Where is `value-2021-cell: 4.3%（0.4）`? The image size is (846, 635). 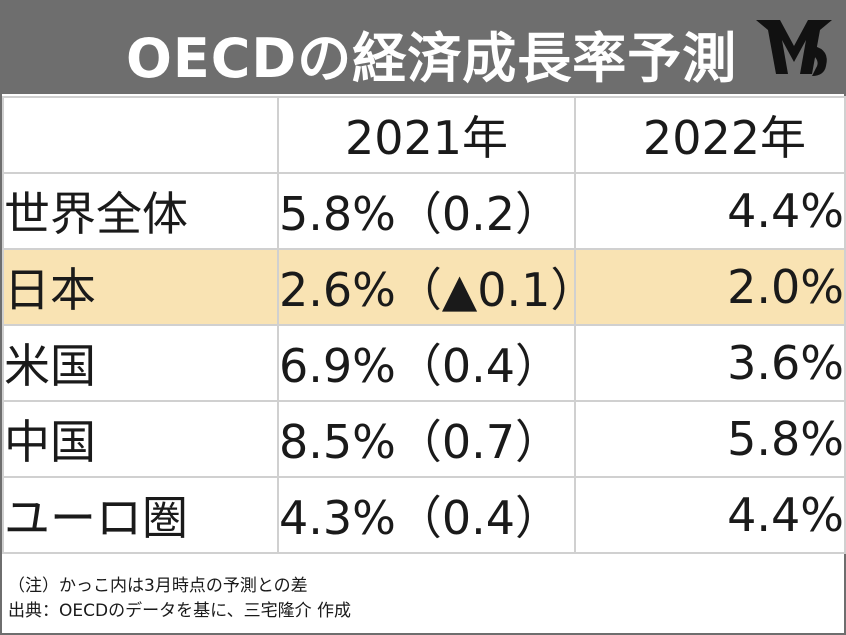 value-2021-cell: 4.3%（0.4） is located at coordinates (426, 515).